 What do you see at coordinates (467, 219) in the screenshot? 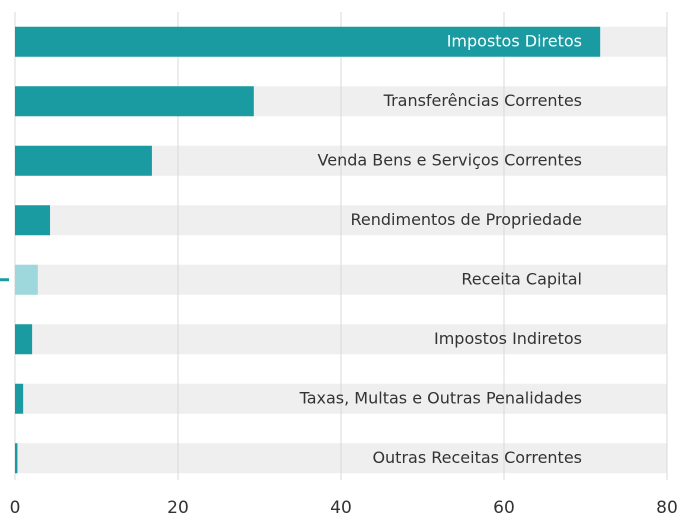
I see `category-label: Rendimentos de Propriedade` at bounding box center [467, 219].